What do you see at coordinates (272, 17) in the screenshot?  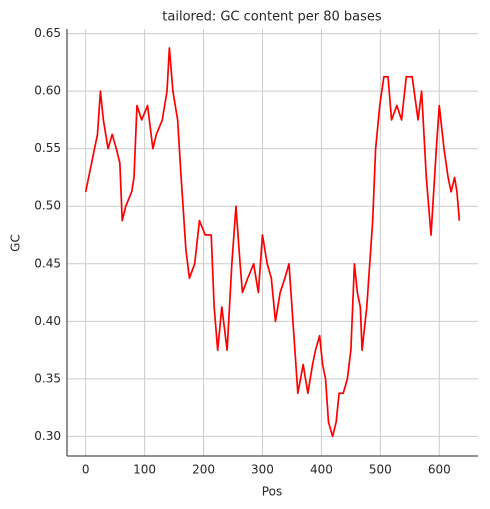 I see `chart-title: tailored: GC content per 80 bases` at bounding box center [272, 17].